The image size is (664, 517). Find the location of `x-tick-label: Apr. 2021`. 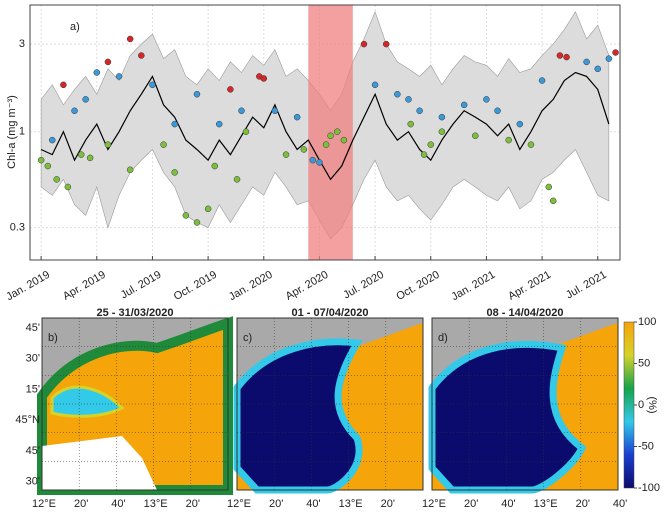

x-tick-label: Apr. 2021 is located at coordinates (529, 286).